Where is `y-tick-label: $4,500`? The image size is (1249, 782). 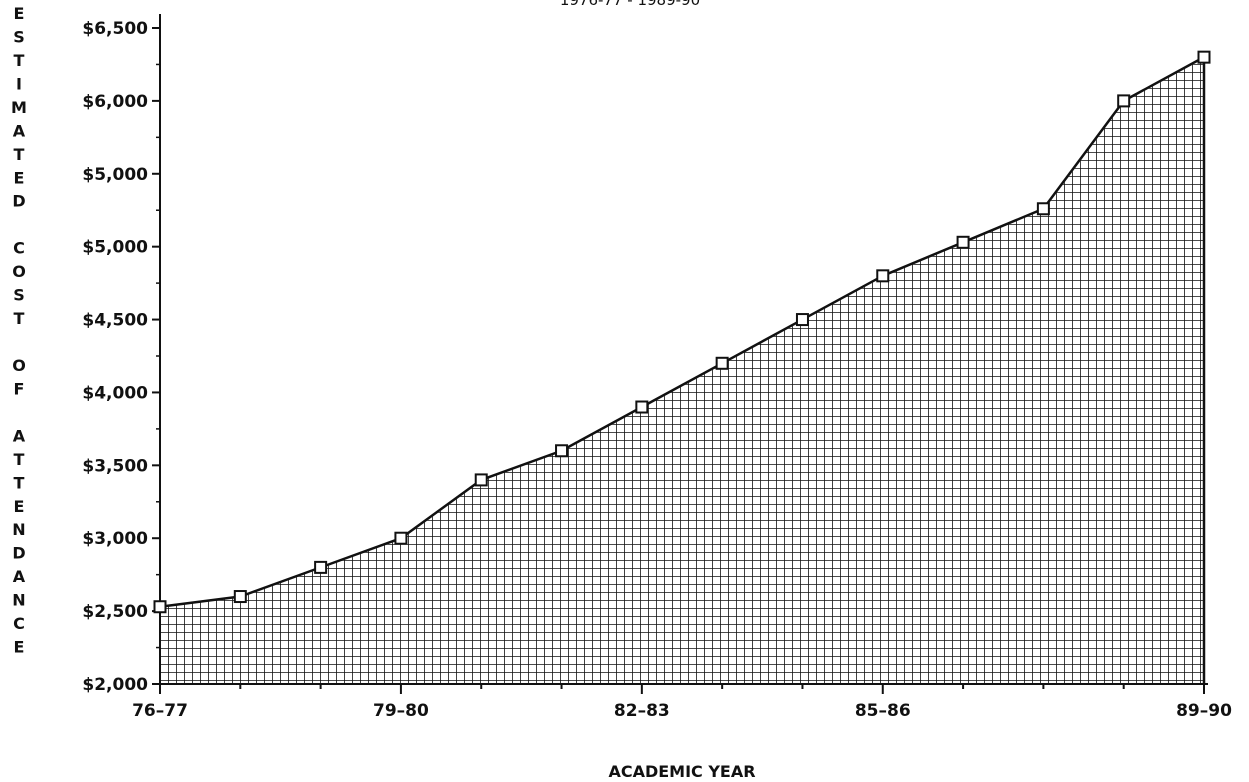 y-tick-label: $4,500 is located at coordinates (115, 321).